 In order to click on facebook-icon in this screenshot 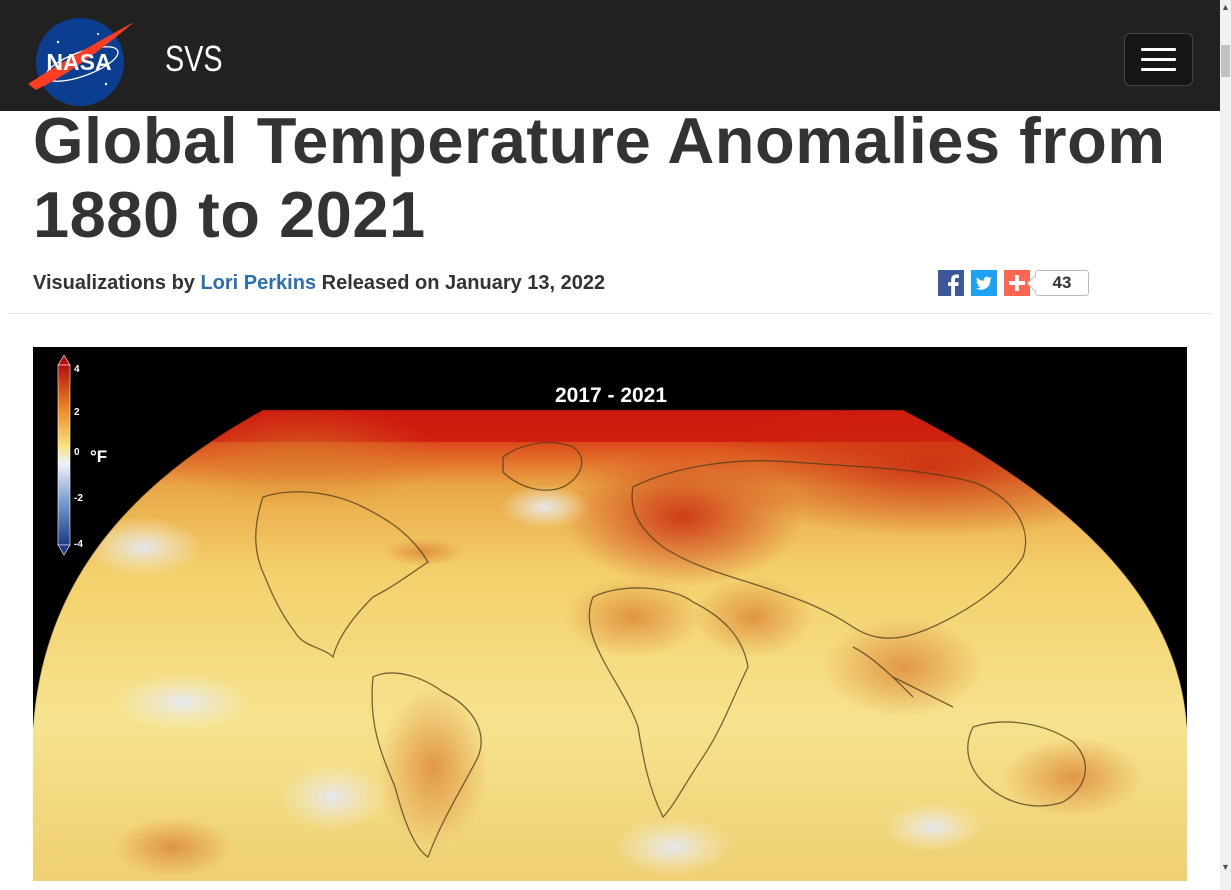, I will do `click(951, 283)`.